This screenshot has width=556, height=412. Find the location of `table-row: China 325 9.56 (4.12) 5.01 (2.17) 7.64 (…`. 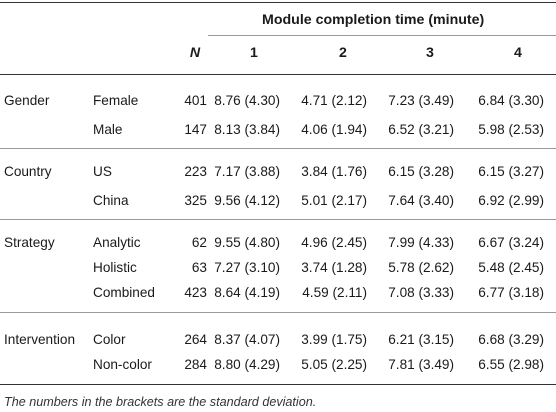

table-row: China 325 9.56 (4.12) 5.01 (2.17) 7.64 (… is located at coordinates (278, 205).